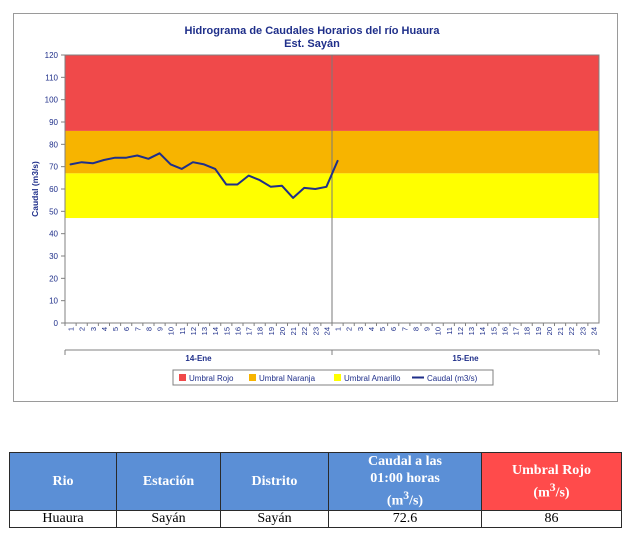 The width and height of the screenshot is (634, 537). What do you see at coordinates (371, 329) in the screenshot?
I see `x-tick-label-27: 4` at bounding box center [371, 329].